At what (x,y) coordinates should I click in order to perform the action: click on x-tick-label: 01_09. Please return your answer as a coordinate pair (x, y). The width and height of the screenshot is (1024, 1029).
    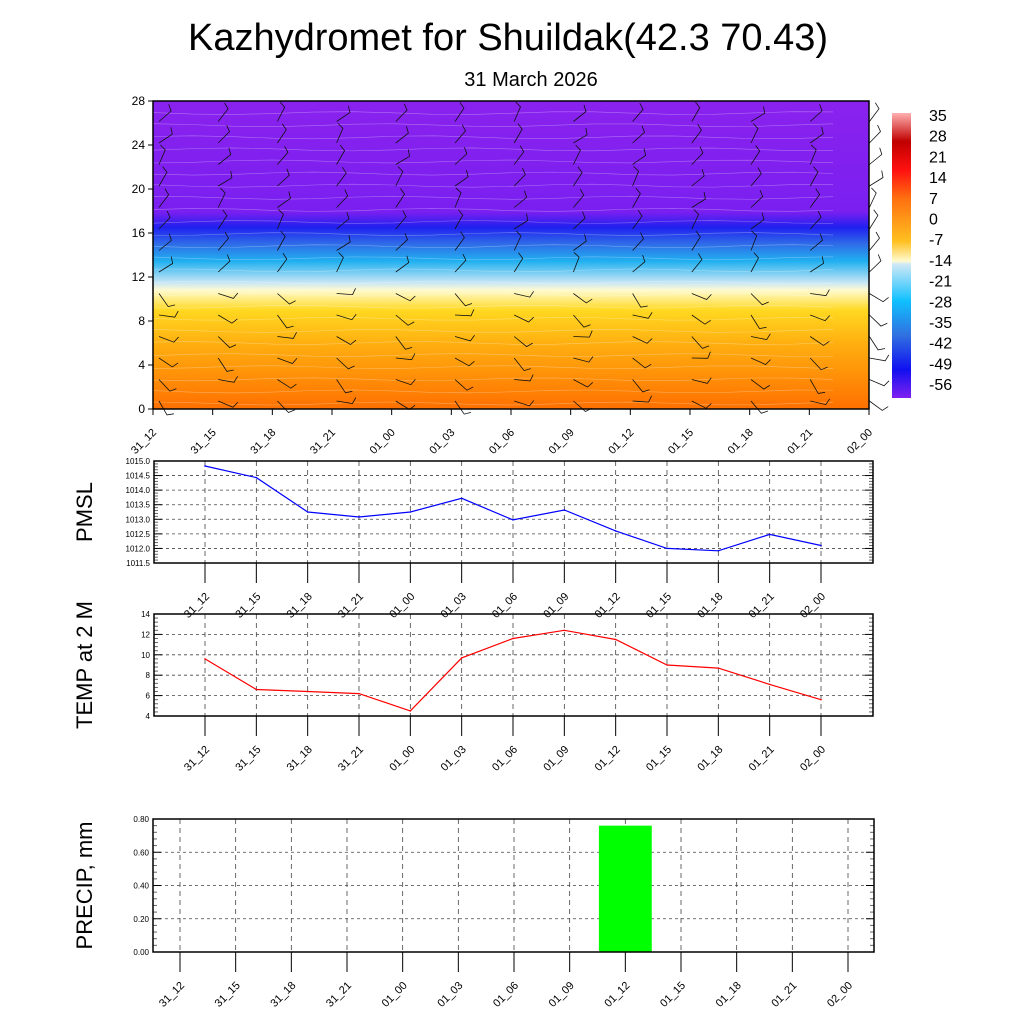
    Looking at the image, I should click on (556, 606).